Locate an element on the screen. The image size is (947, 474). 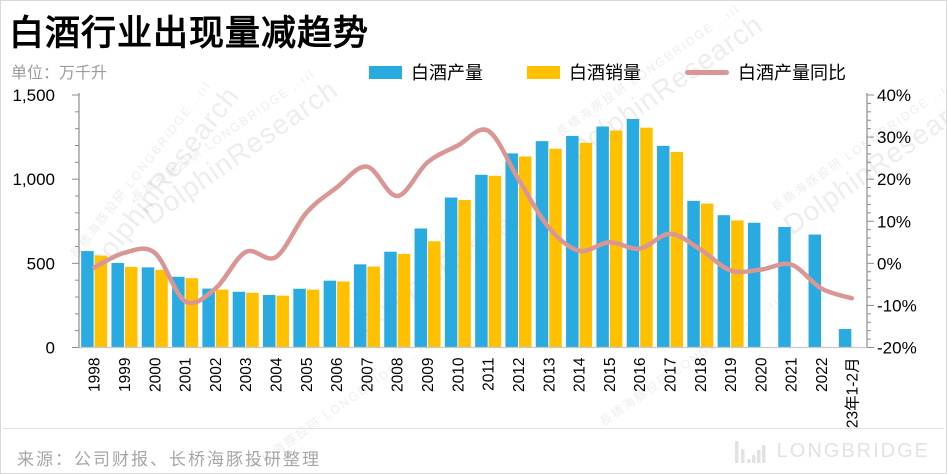
right-axis-label: 20% is located at coordinates (894, 179).